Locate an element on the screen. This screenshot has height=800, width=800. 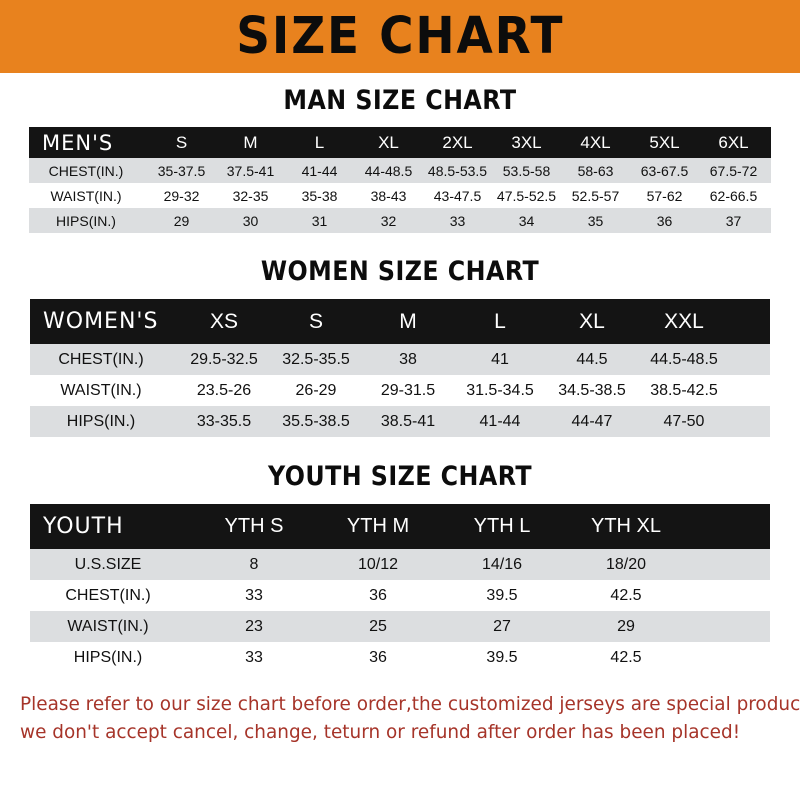
youth-table-row: U.S.SIZE 8 10/12 14/16 18/20 is located at coordinates (400, 564).